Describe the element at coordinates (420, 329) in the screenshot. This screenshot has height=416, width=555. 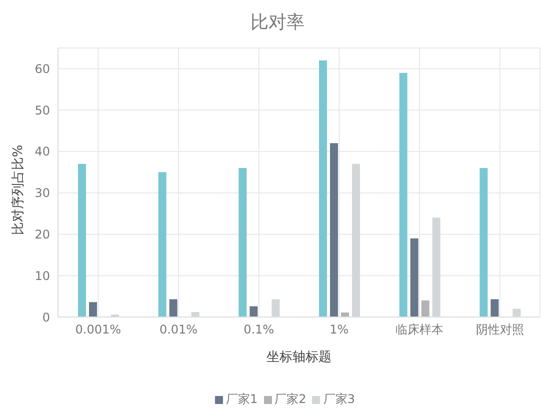
I see `x-tick-label: 临床样本` at that location.